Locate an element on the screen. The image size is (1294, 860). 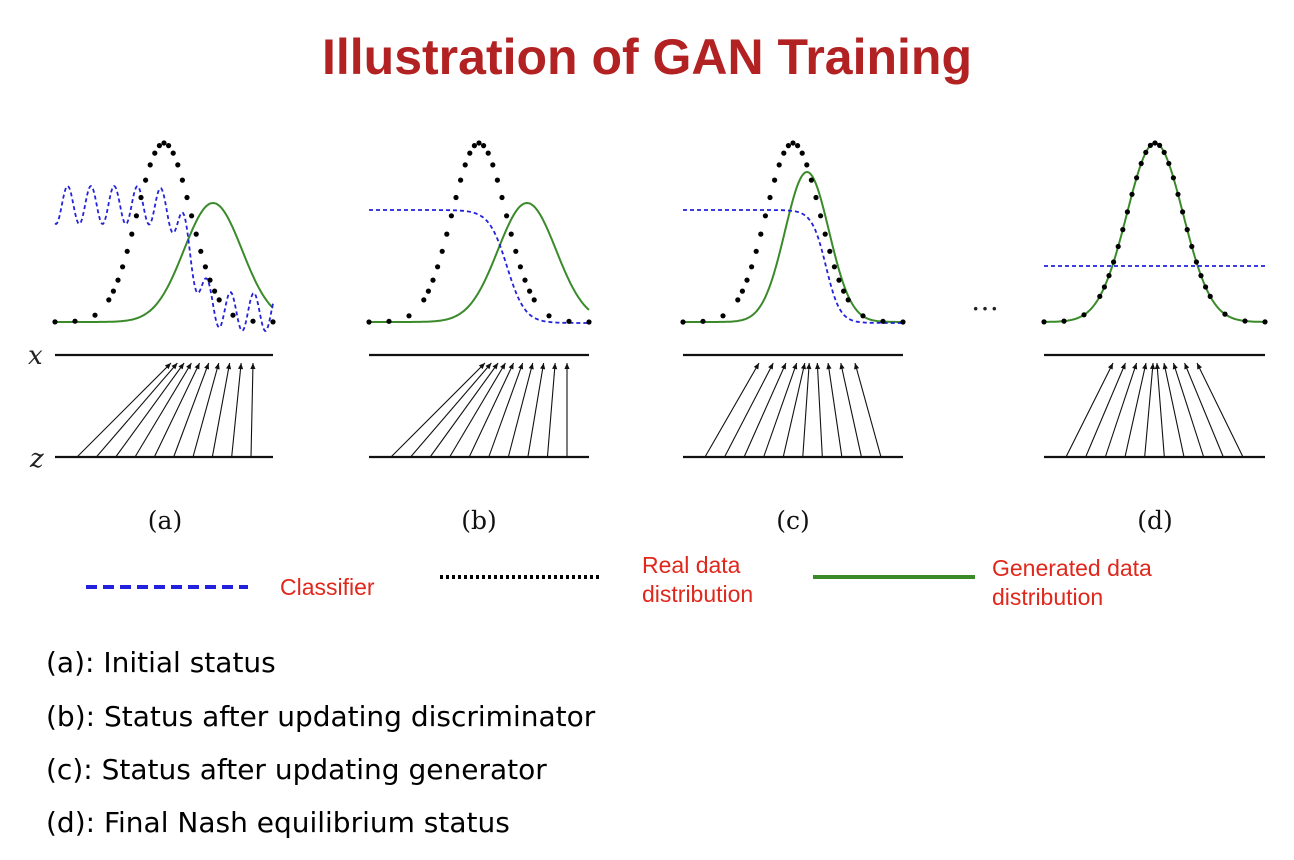
panel-b is located at coordinates (479, 299).